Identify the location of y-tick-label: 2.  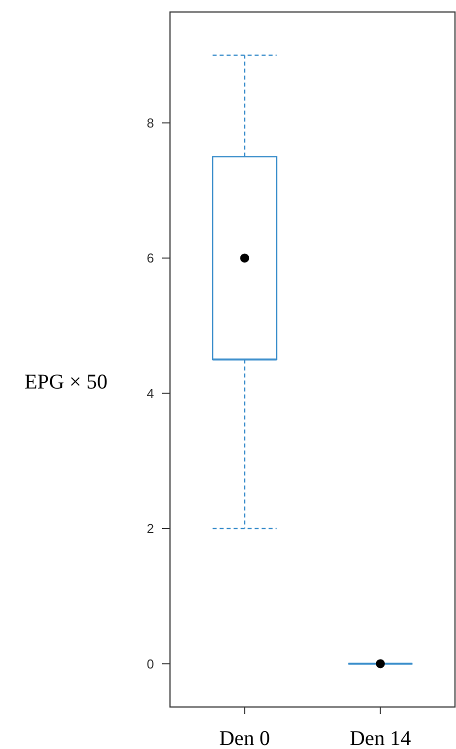
(150, 528).